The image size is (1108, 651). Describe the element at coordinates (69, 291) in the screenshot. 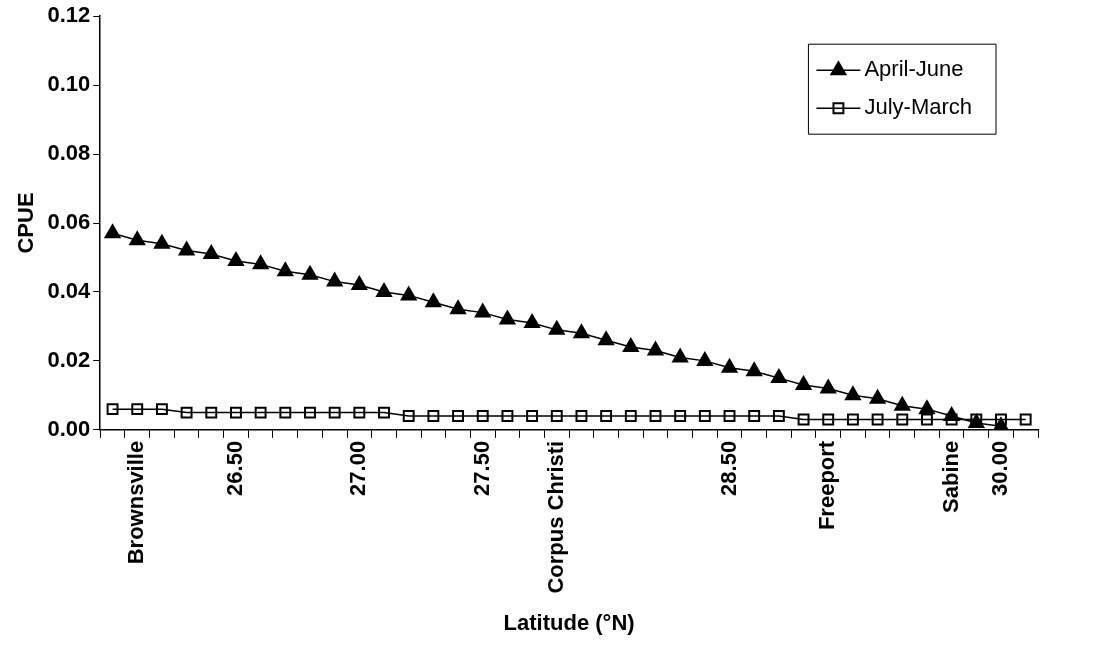

I see `y-tick-label: 0.04` at that location.